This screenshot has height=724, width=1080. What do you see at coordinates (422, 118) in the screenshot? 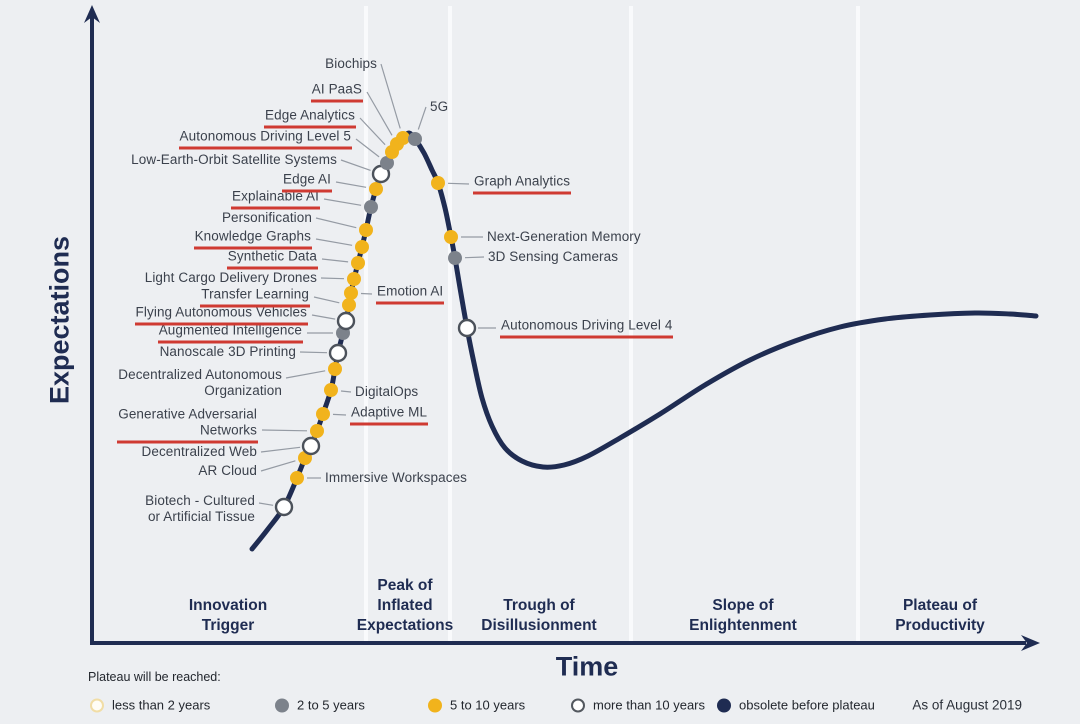
I see `leader-line-5g` at bounding box center [422, 118].